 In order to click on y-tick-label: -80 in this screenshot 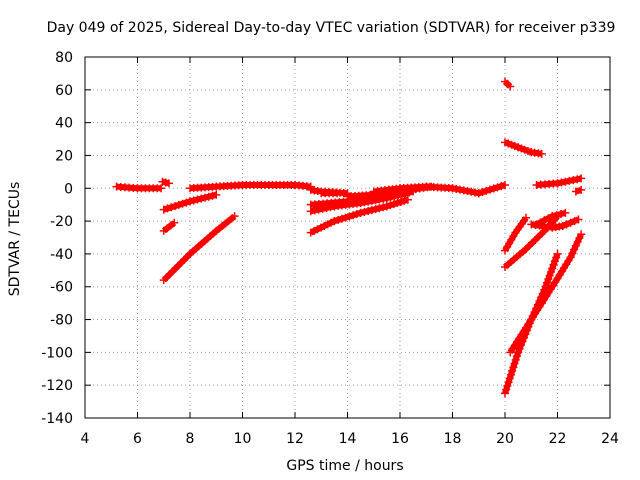, I will do `click(61, 321)`.